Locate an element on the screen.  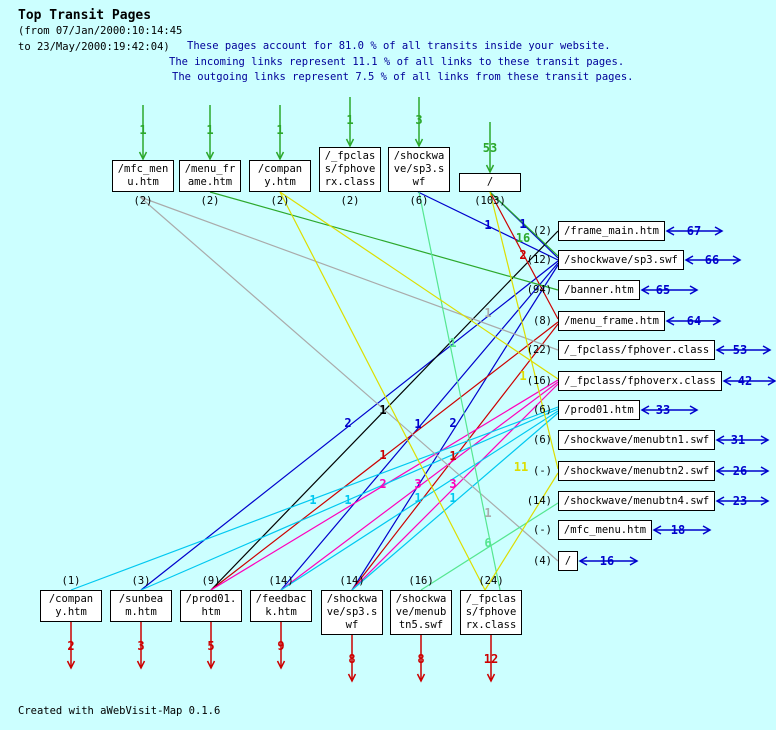
link-line-gray is located at coordinates (349, 273).